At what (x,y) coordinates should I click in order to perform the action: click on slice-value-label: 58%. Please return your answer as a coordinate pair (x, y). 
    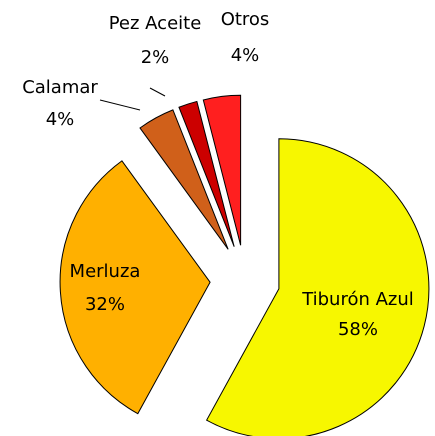
    Looking at the image, I should click on (358, 329).